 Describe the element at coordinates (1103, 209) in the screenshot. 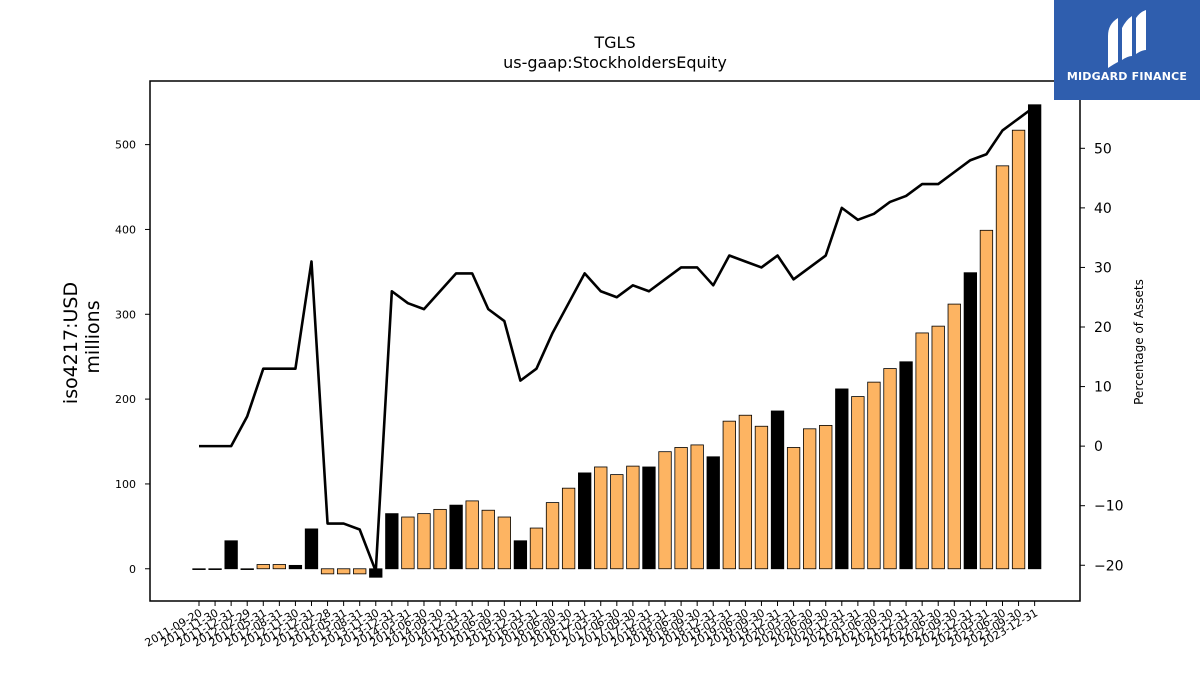

I see `y2-tick-label: 40` at that location.